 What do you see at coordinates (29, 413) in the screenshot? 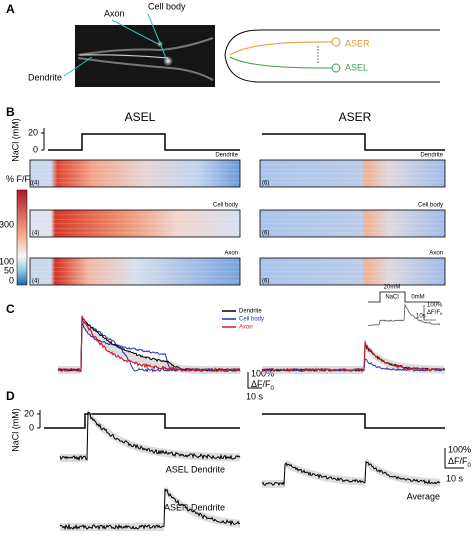
I see `tick-label: 20` at bounding box center [29, 413].